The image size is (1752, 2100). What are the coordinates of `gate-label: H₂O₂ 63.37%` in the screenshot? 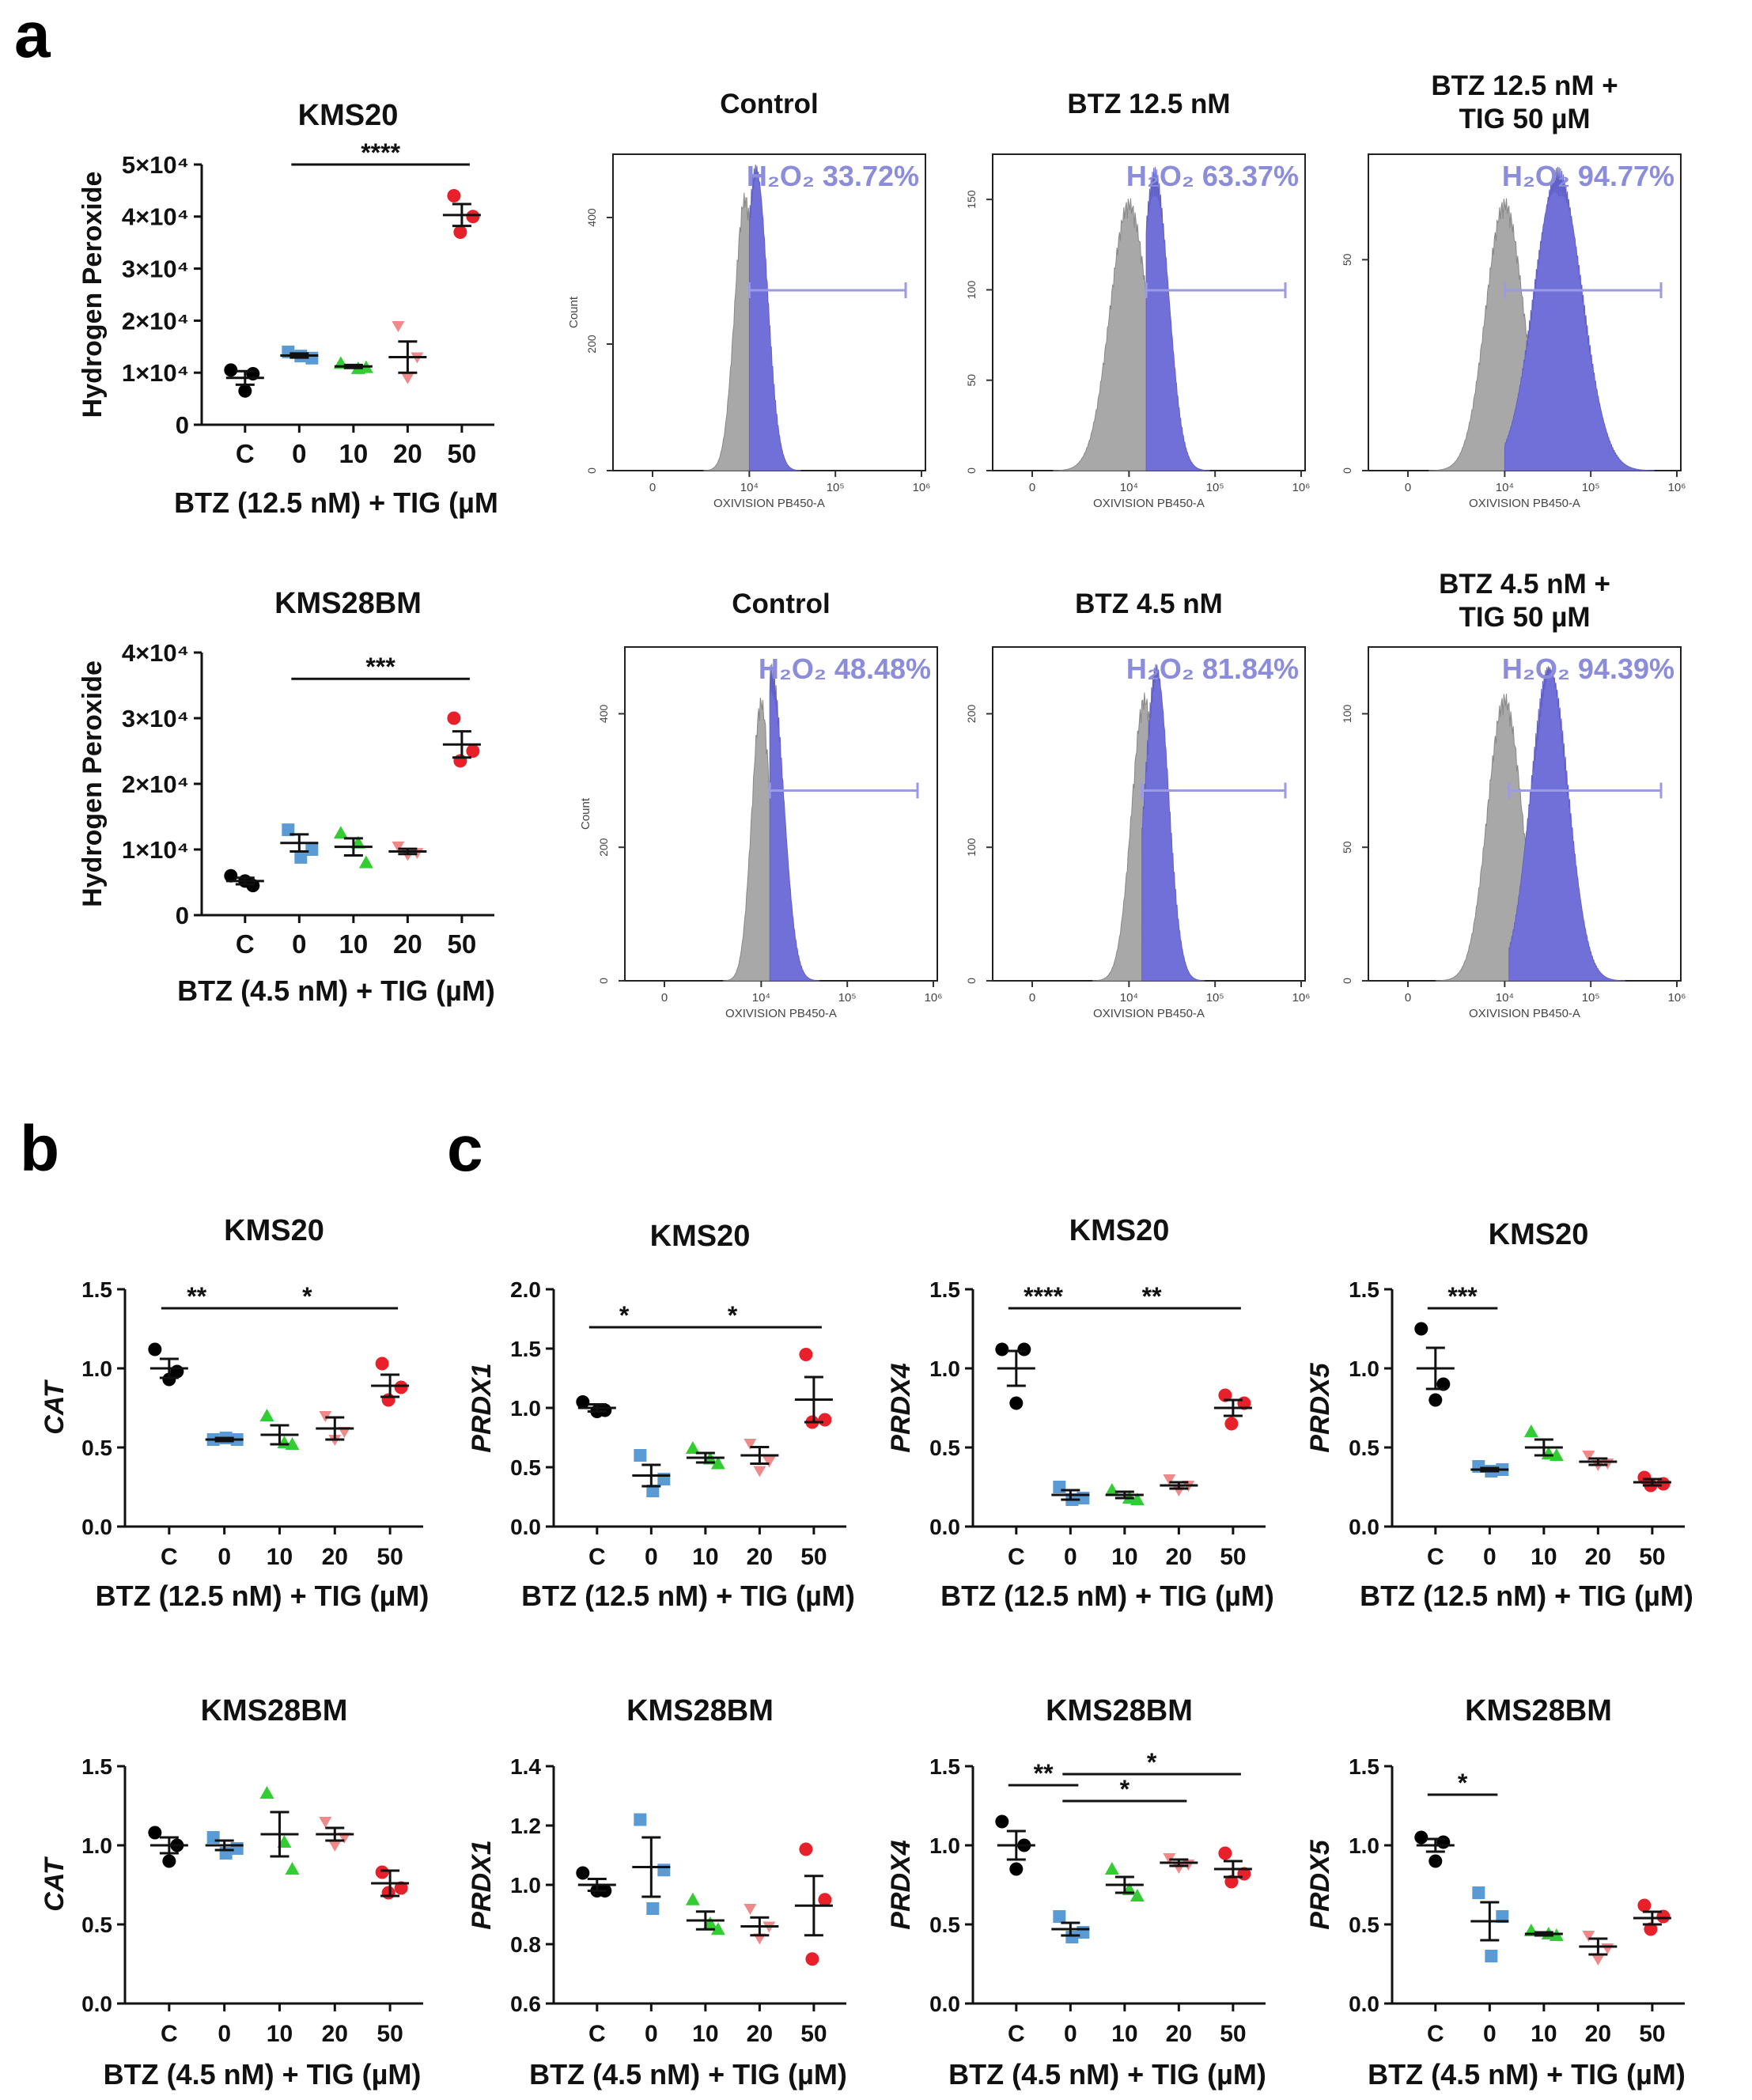 It's located at (1212, 176).